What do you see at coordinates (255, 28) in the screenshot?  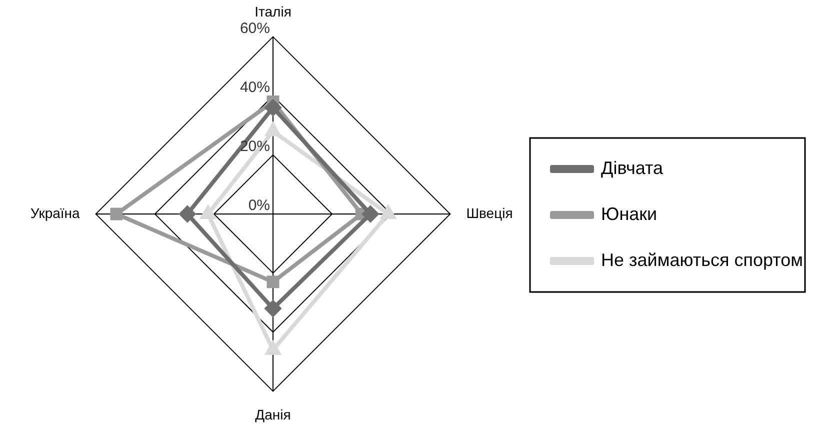 I see `y-tick-label: 60%` at bounding box center [255, 28].